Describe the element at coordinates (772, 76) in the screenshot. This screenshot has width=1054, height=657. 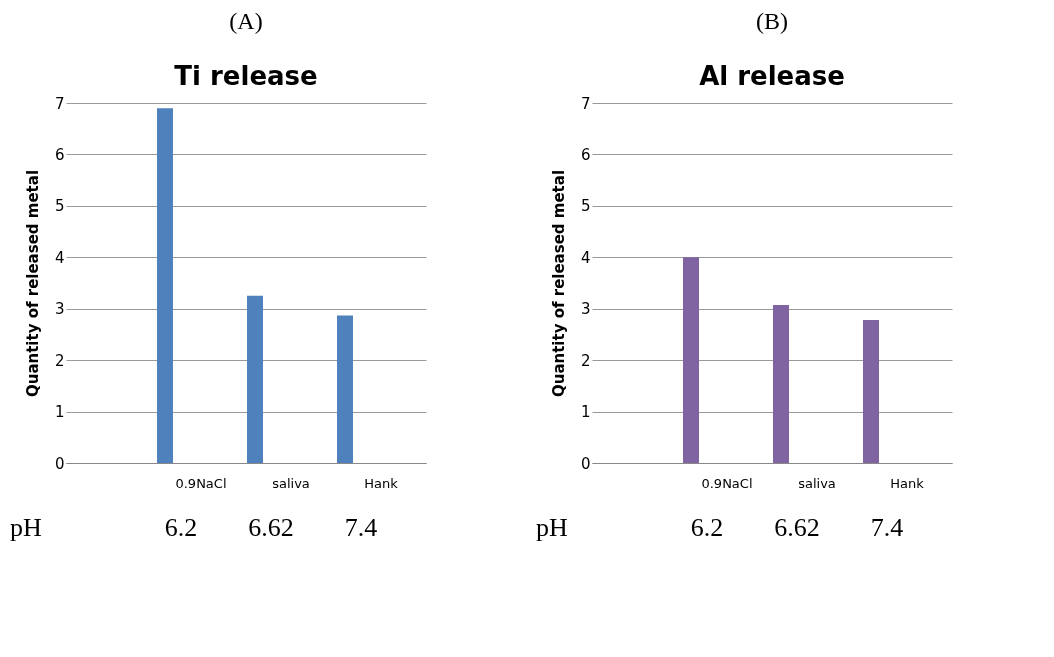
I see `chart-subtitle: Al release` at that location.